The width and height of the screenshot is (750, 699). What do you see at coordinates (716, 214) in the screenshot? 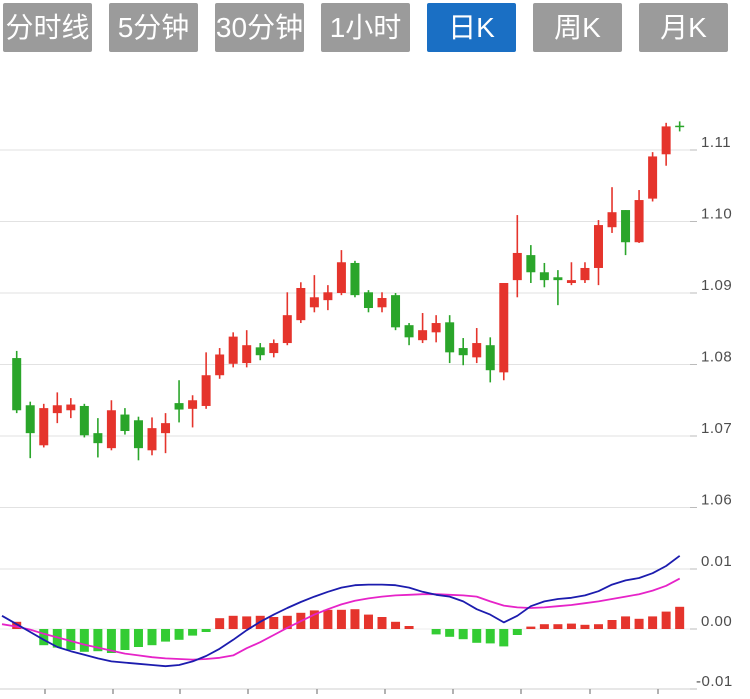
I see `price-grid-1.10-label: 1.10` at bounding box center [716, 214].